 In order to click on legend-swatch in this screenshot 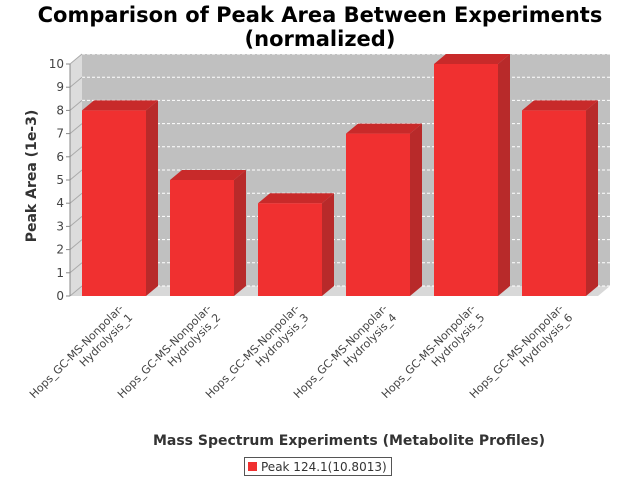, I will do `click(252, 466)`.